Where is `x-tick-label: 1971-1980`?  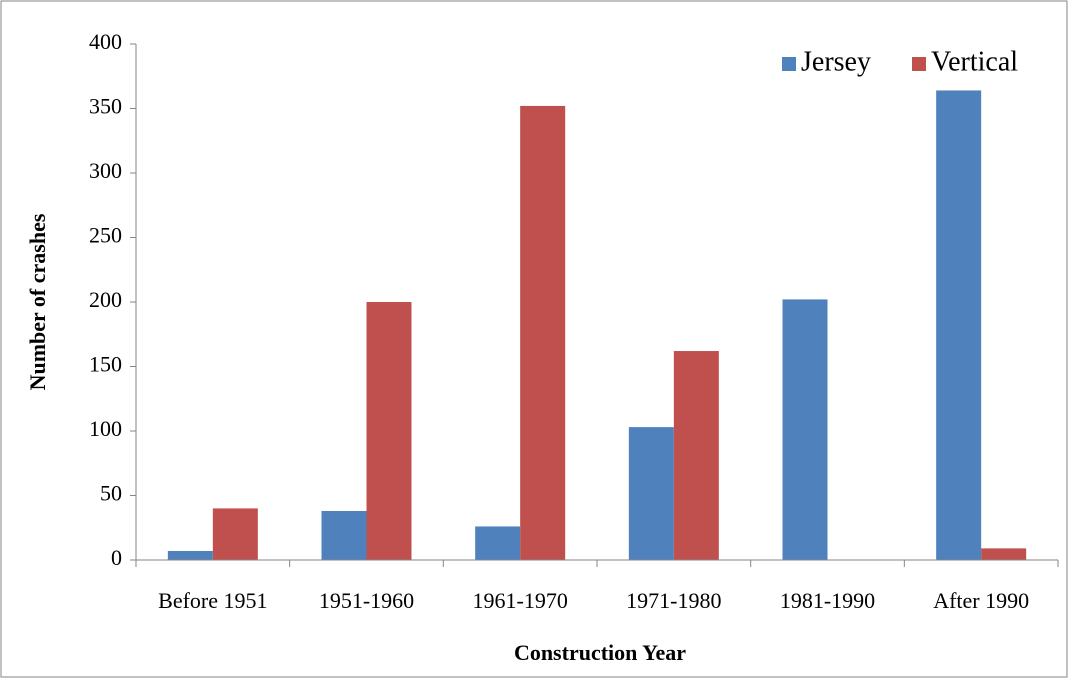 x-tick-label: 1971-1980 is located at coordinates (673, 600).